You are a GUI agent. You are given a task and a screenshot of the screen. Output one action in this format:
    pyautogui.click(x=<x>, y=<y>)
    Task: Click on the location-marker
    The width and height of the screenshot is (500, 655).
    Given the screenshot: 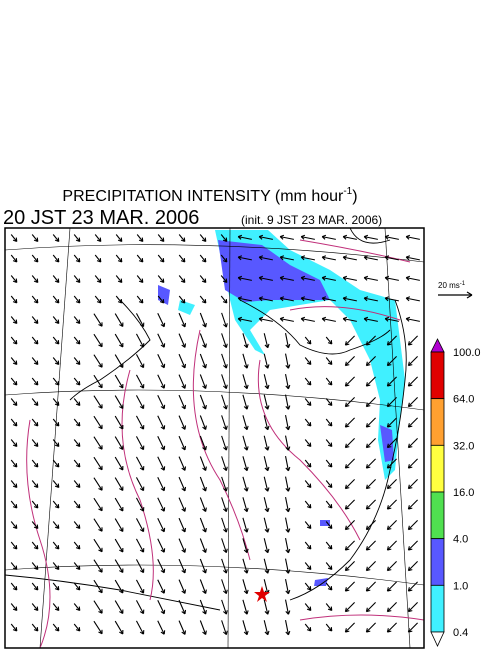 What is the action you would take?
    pyautogui.click(x=262, y=594)
    